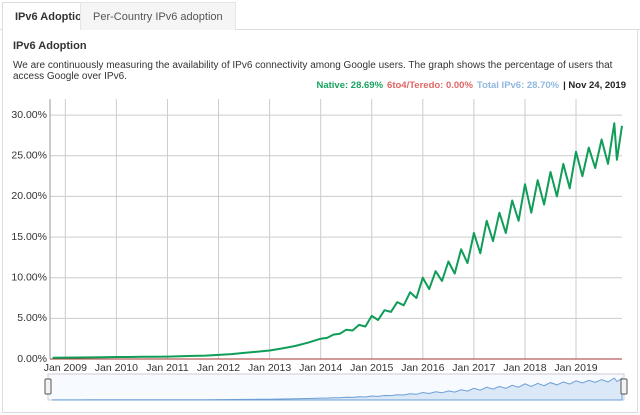 Image resolution: width=640 pixels, height=415 pixels. Describe the element at coordinates (269, 368) in the screenshot. I see `x-tick-label: Jan 2013` at that location.